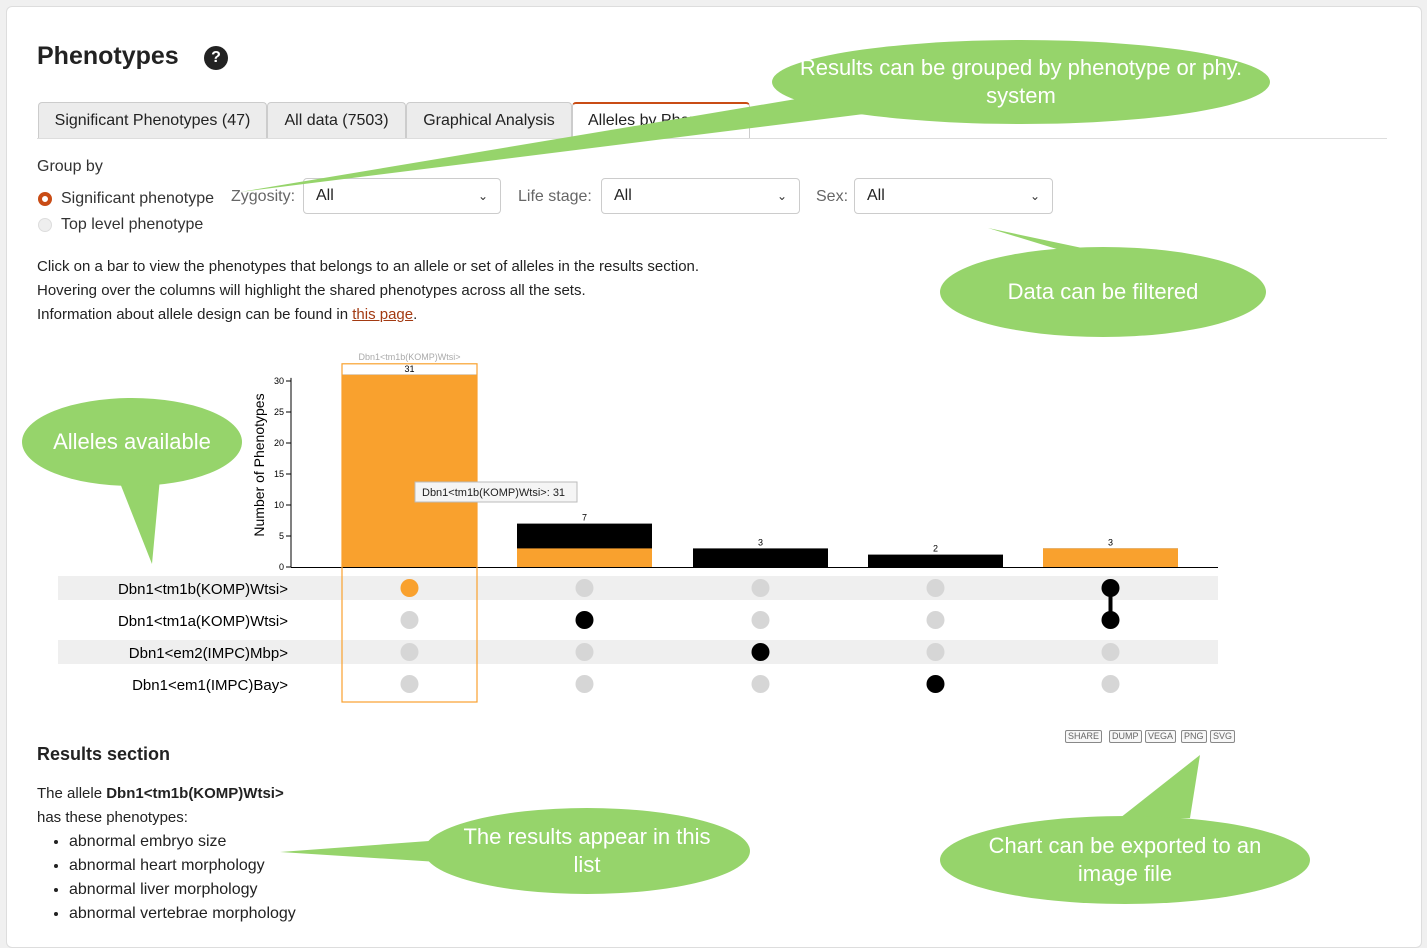 Image resolution: width=1427 pixels, height=948 pixels. What do you see at coordinates (584, 518) in the screenshot?
I see `bar-value-label: 7` at bounding box center [584, 518].